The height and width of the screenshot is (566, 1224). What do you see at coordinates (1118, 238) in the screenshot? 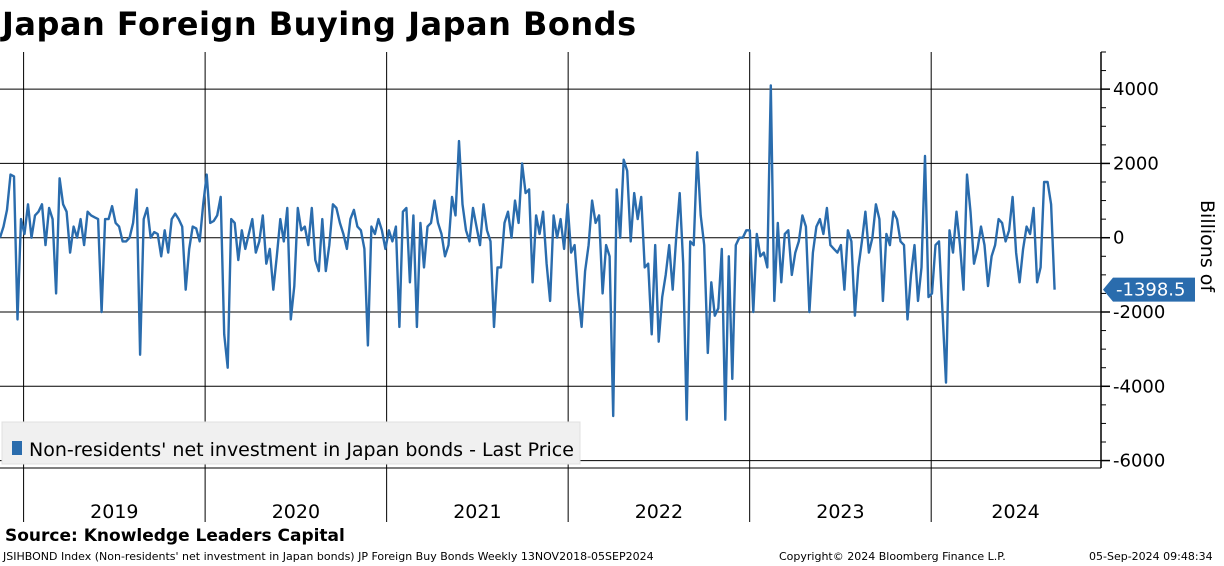
I see `y-tick-label: 0` at bounding box center [1118, 238].